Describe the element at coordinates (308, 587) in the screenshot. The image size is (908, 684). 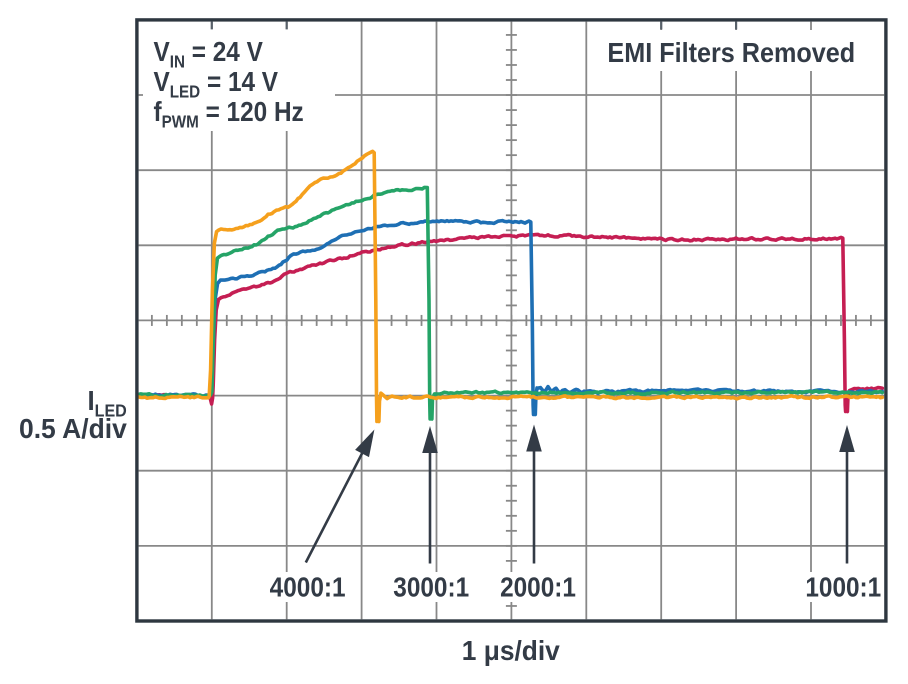
I see `svg-text: 4000:1` at that location.